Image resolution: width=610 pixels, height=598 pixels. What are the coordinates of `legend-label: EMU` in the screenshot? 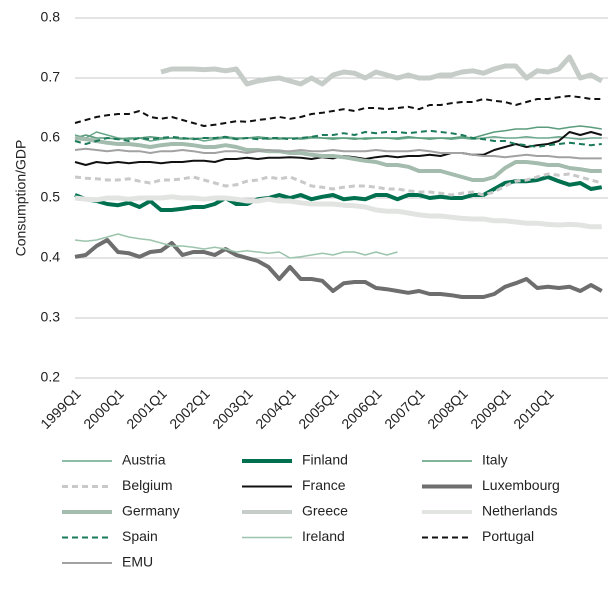 It's located at (137, 562).